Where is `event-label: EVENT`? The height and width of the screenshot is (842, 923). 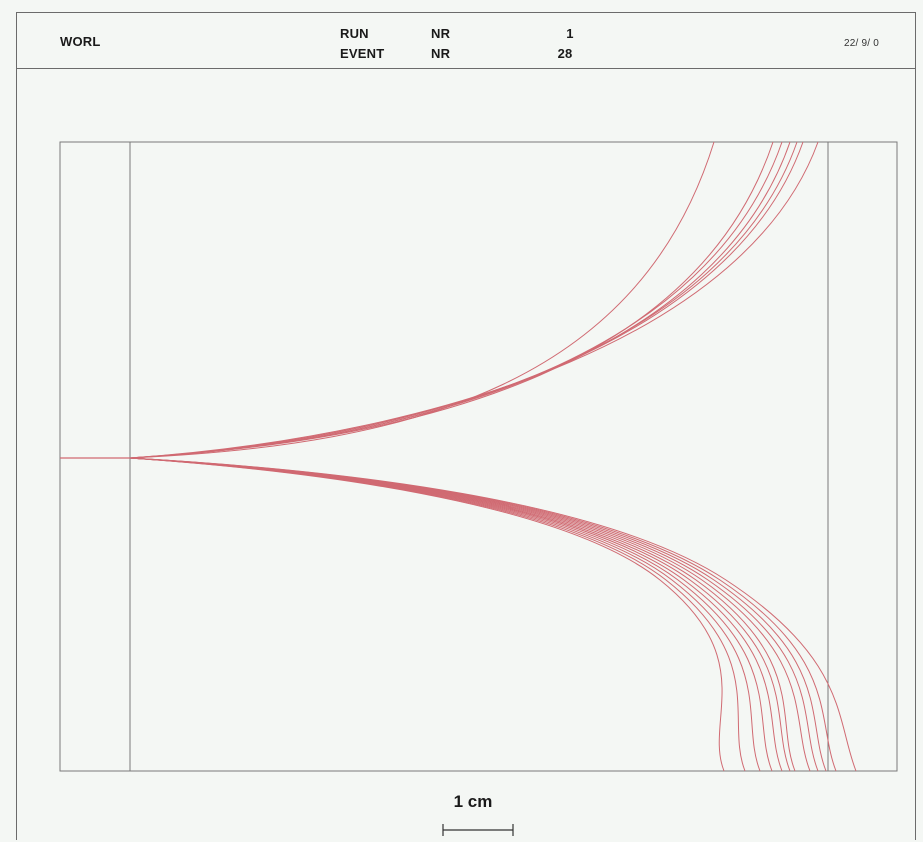 event-label: EVENT is located at coordinates (362, 53).